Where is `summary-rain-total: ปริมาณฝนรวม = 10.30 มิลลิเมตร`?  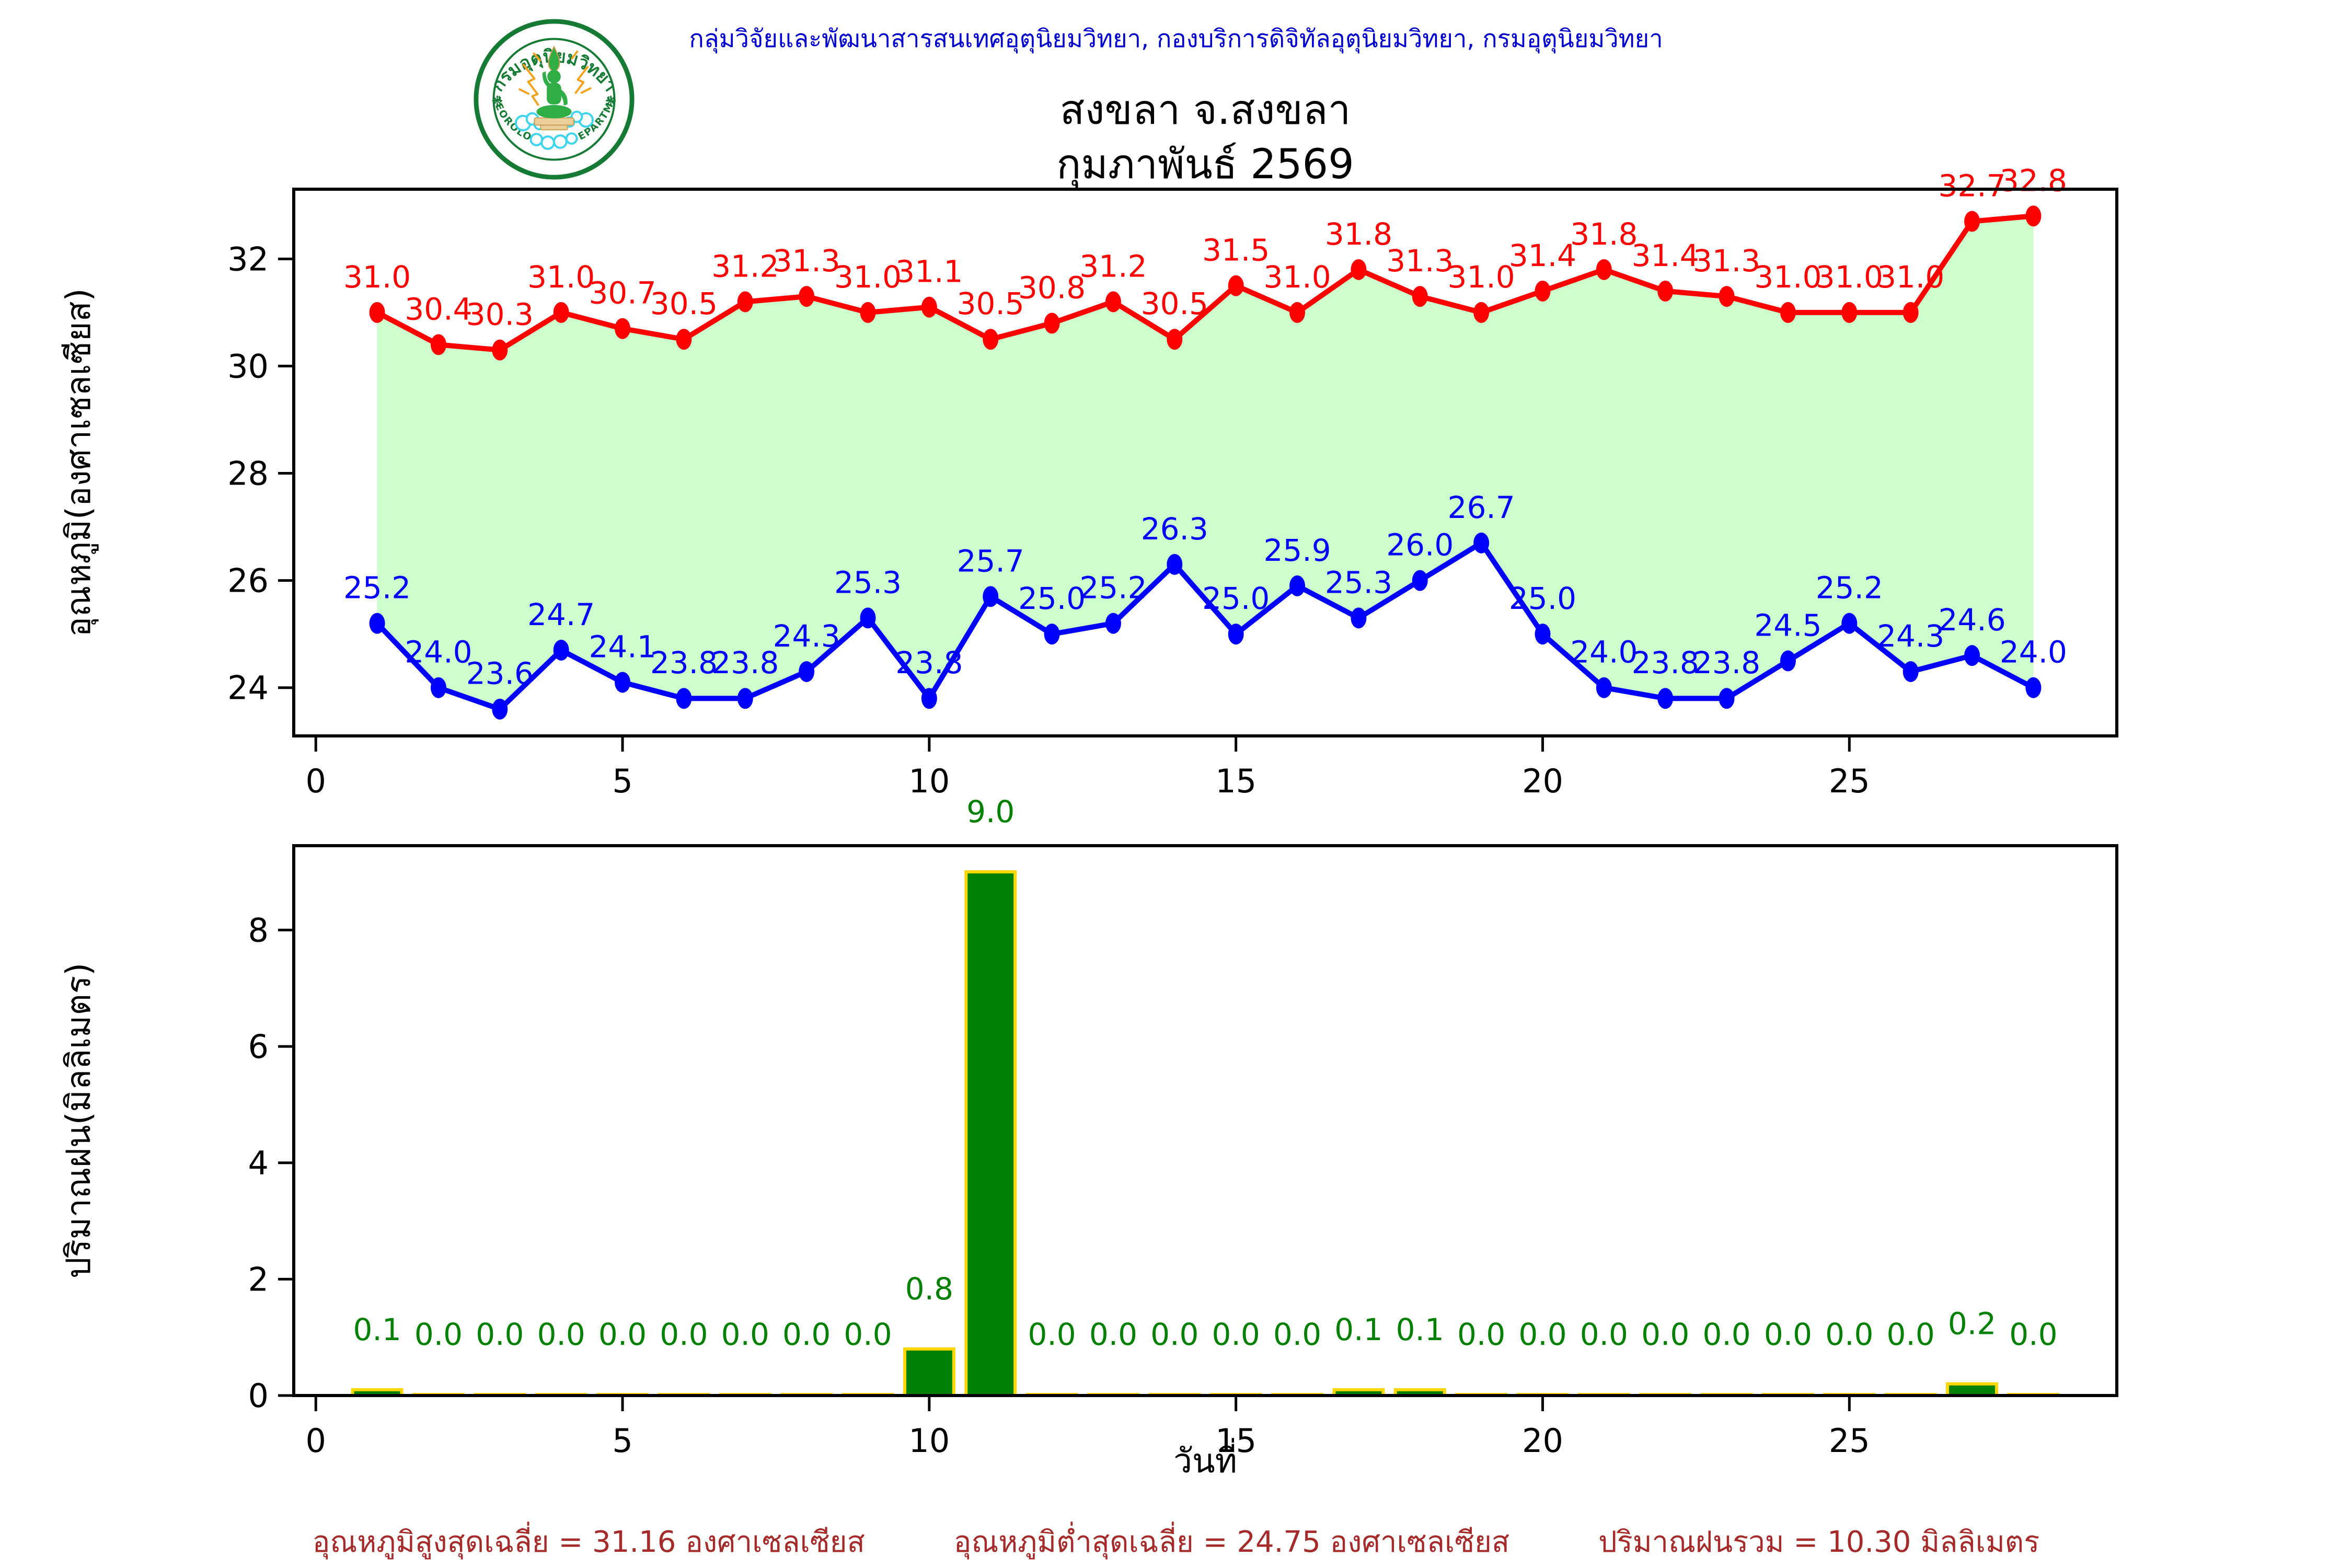
summary-rain-total: ปริมาณฝนรวม = 10.30 มิลลิเมตร is located at coordinates (1819, 1542).